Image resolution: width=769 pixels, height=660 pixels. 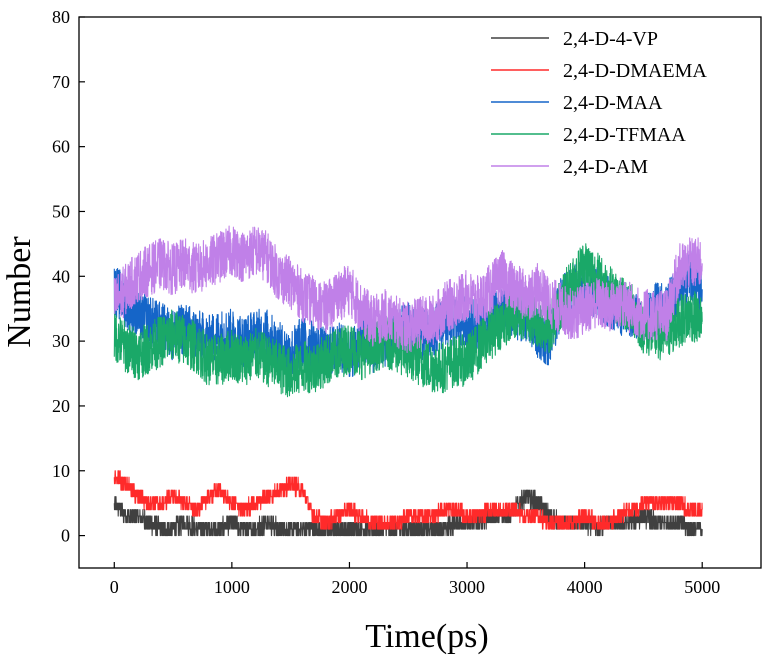 What do you see at coordinates (232, 587) in the screenshot?
I see `x-tick-label: 1000` at bounding box center [232, 587].